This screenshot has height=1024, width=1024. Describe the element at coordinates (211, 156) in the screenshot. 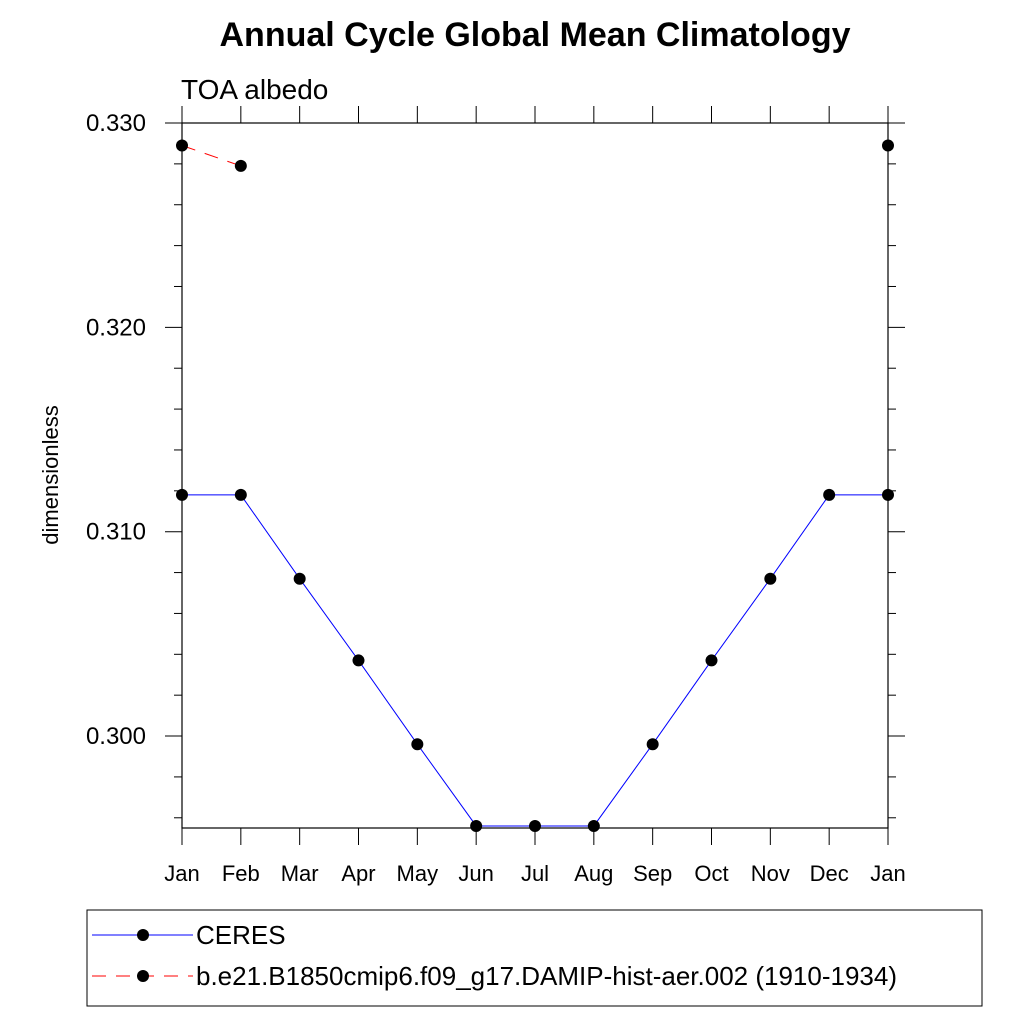

I see `series-line` at that location.